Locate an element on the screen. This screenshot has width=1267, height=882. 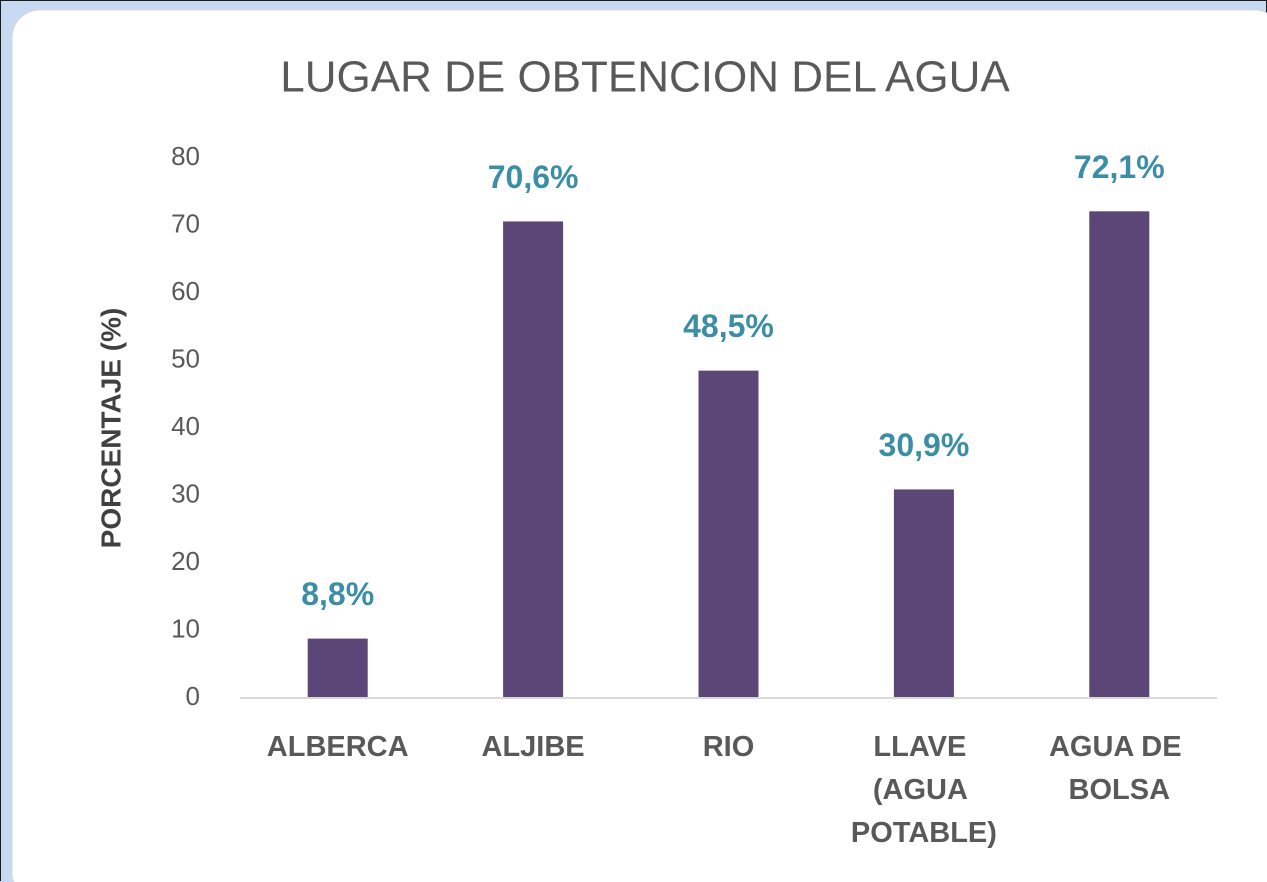
x-tick-label: RIO is located at coordinates (729, 747).